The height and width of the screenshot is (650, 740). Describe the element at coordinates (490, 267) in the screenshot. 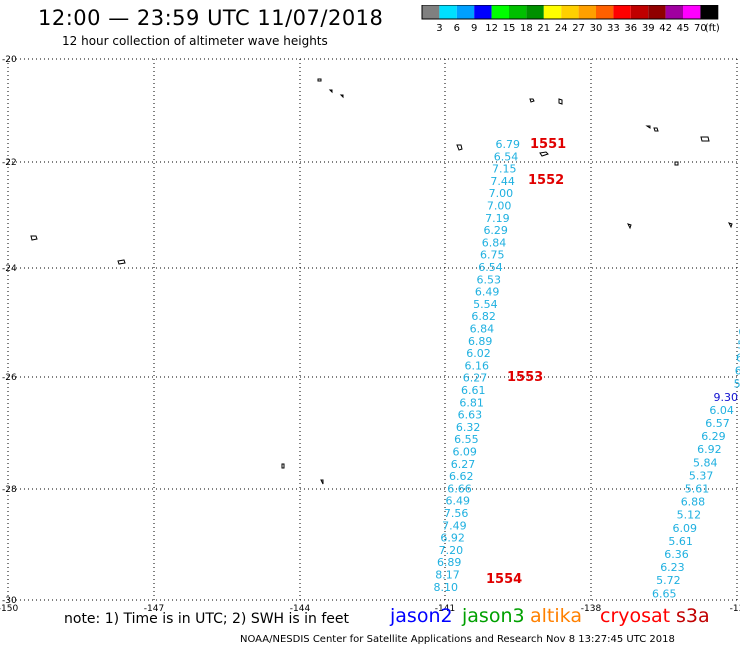

I see `swh-value: 6.54` at that location.